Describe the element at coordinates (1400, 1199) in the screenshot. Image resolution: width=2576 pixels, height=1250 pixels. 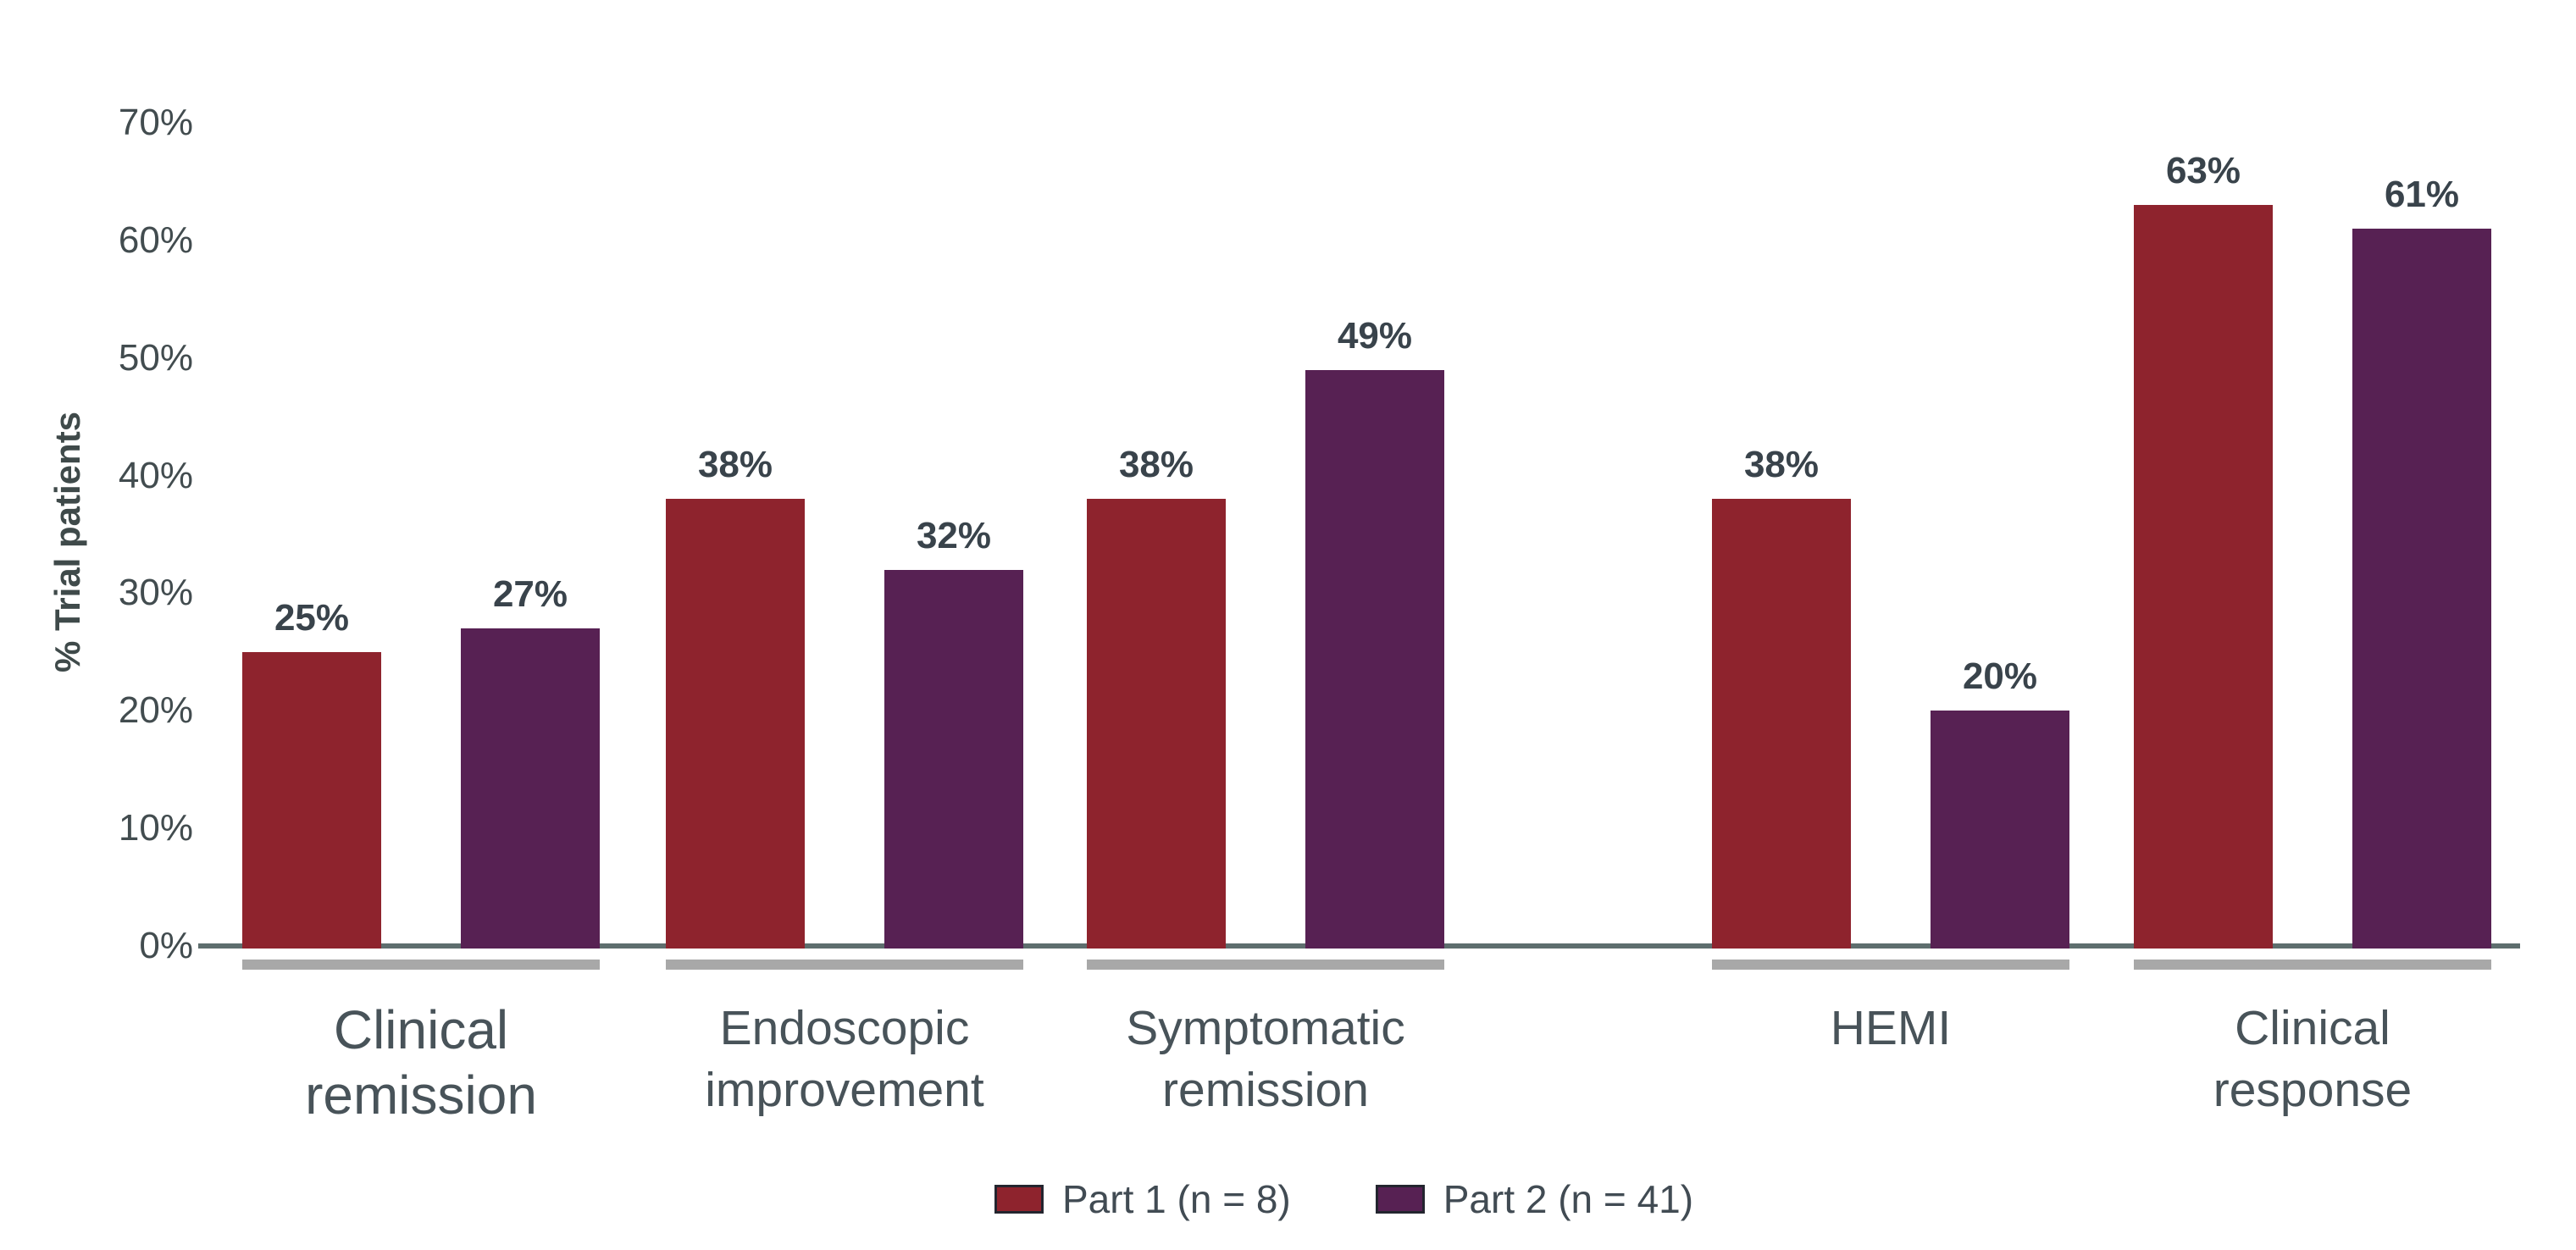
I see `legend-swatch-part2` at that location.